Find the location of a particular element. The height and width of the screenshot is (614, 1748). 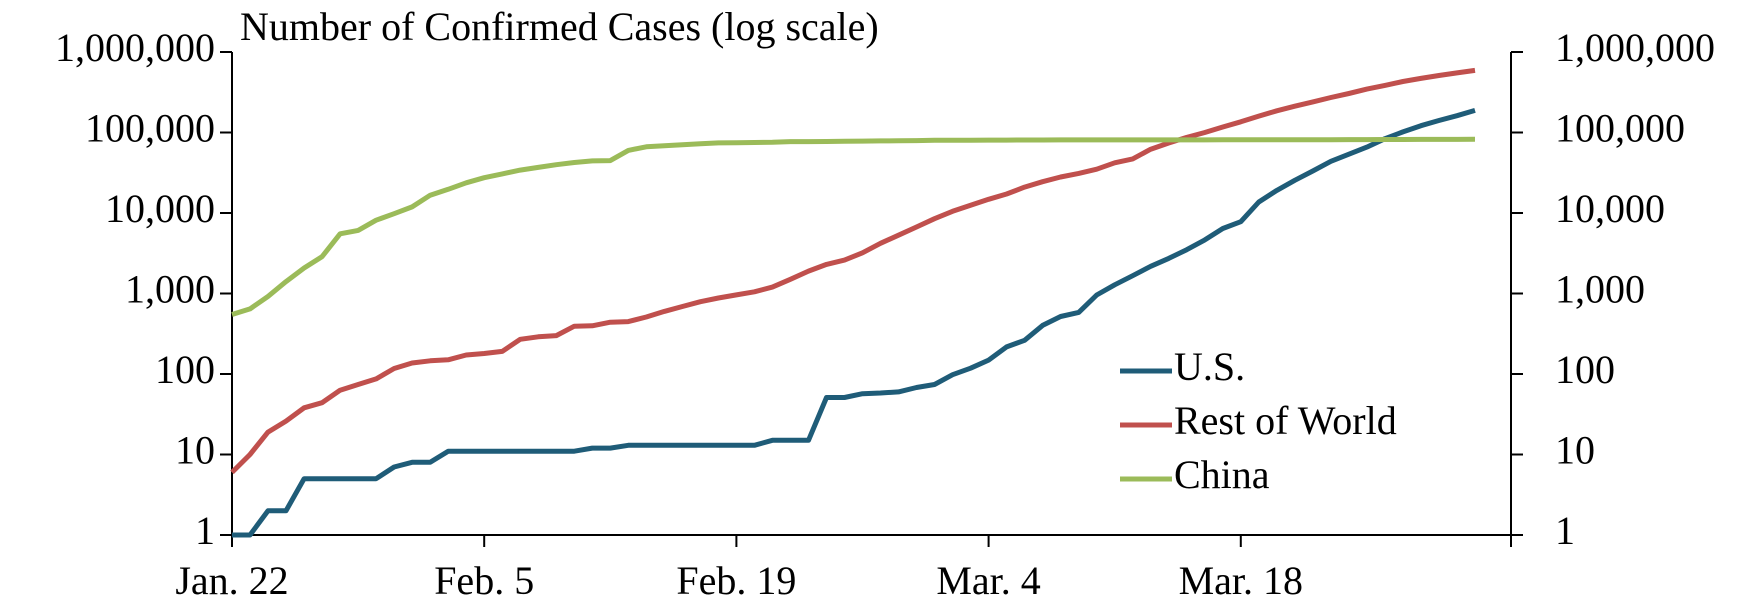

y2-tick-label: 1,000 is located at coordinates (1600, 289).